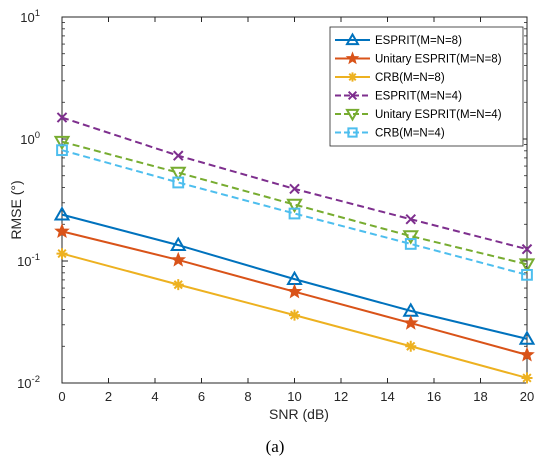  Describe the element at coordinates (37, 13) in the screenshot. I see `y-tick-exponent: 1` at that location.